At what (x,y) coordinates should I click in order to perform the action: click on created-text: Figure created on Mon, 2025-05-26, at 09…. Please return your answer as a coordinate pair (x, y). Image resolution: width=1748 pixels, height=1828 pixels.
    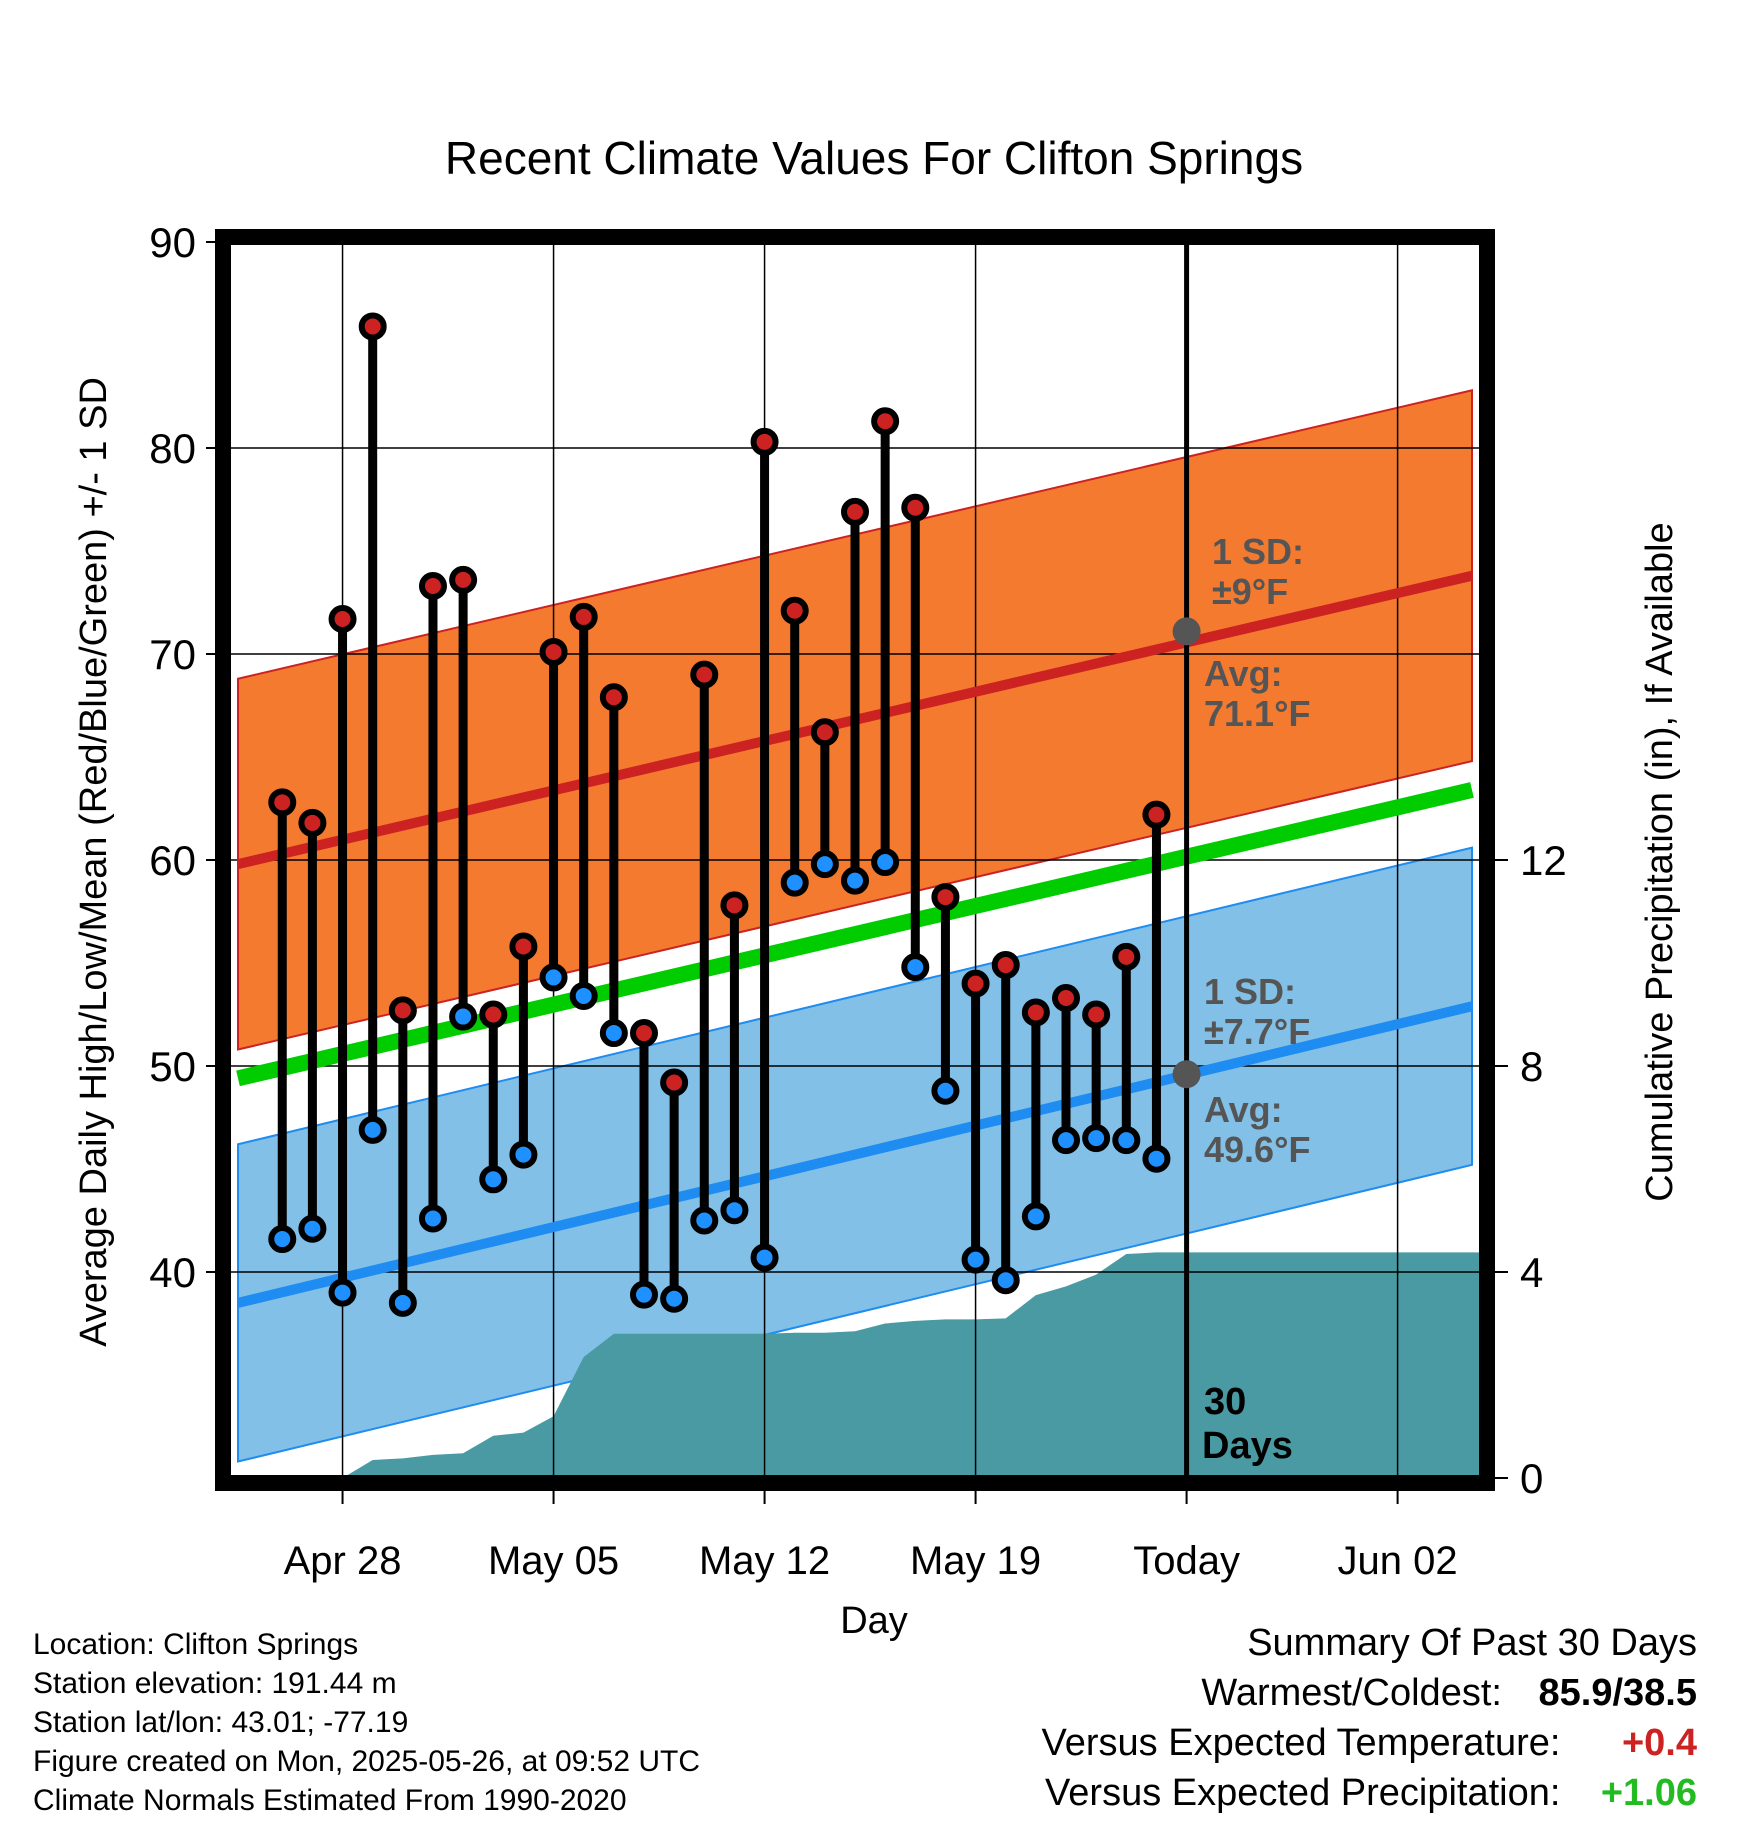
    Looking at the image, I should click on (367, 1761).